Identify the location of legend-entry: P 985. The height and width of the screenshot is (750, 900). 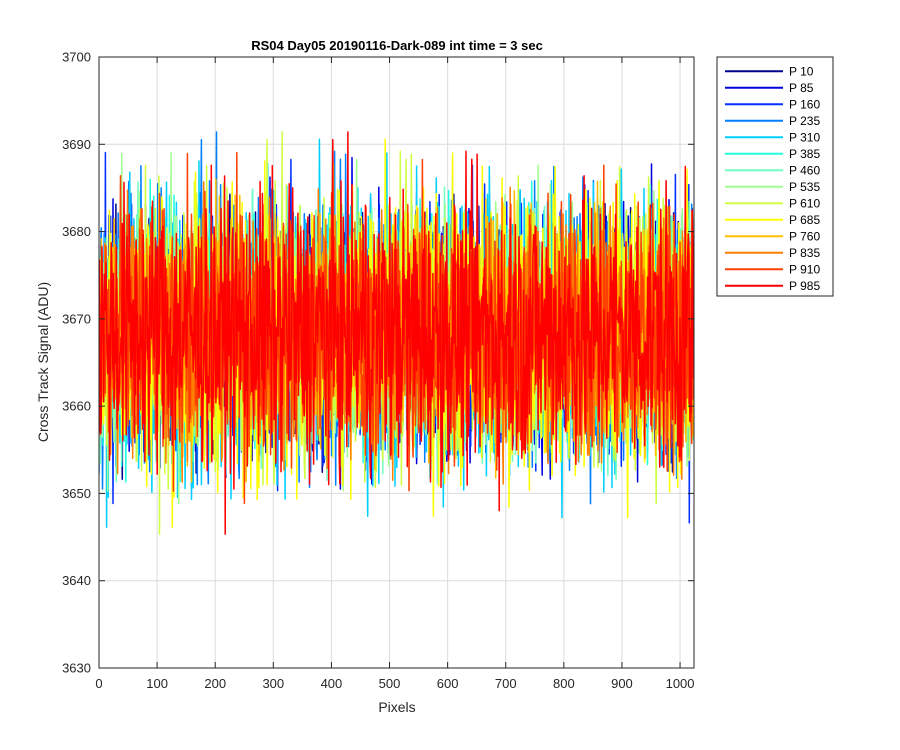
(804, 286).